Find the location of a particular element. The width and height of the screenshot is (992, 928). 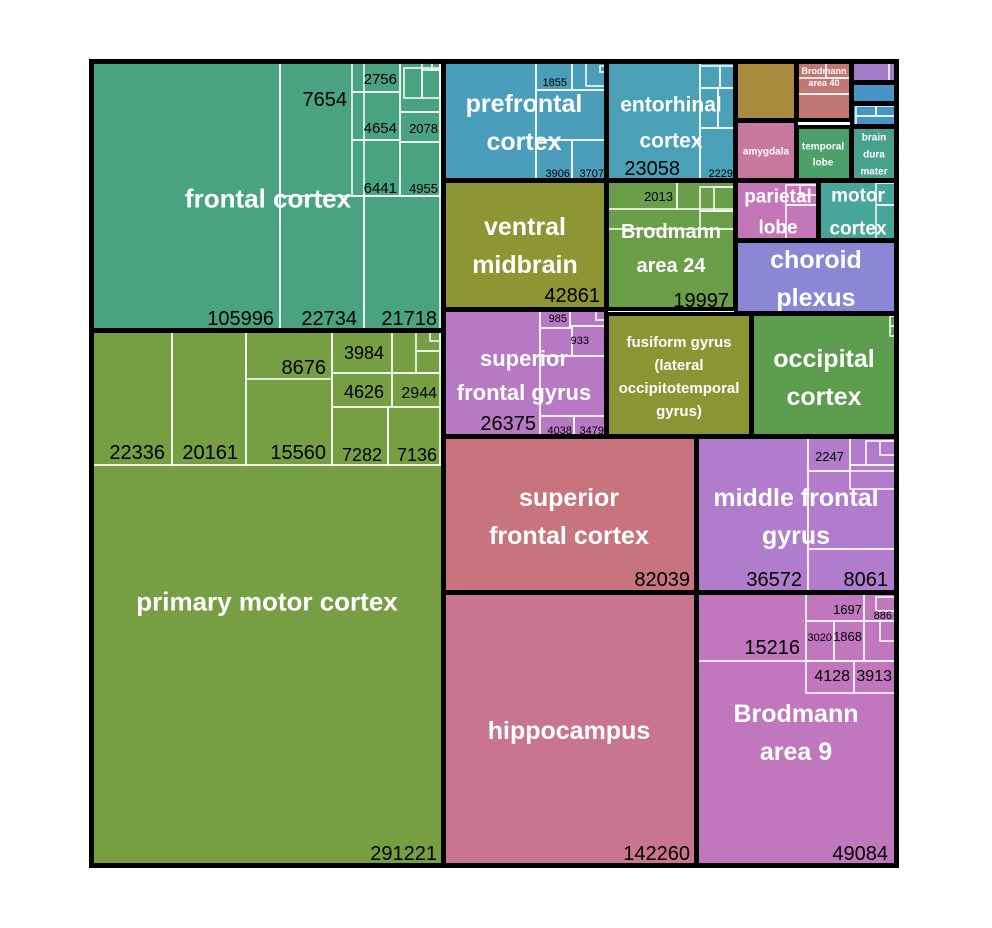

region-label-brodmann-area-9: Brodmann is located at coordinates (796, 714).